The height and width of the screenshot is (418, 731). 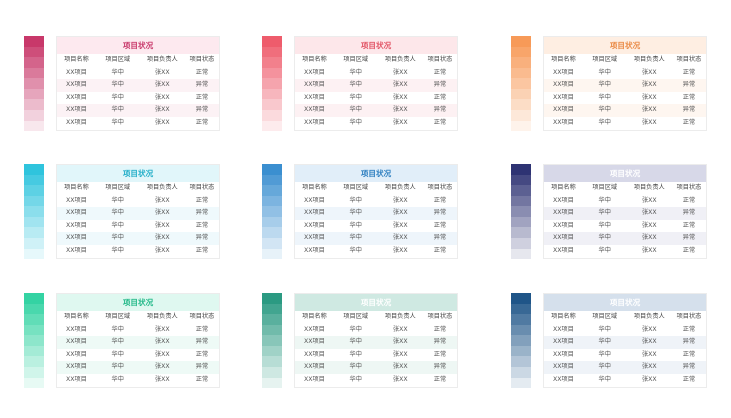 I want to click on color-swatch-strip, so click(x=521, y=341).